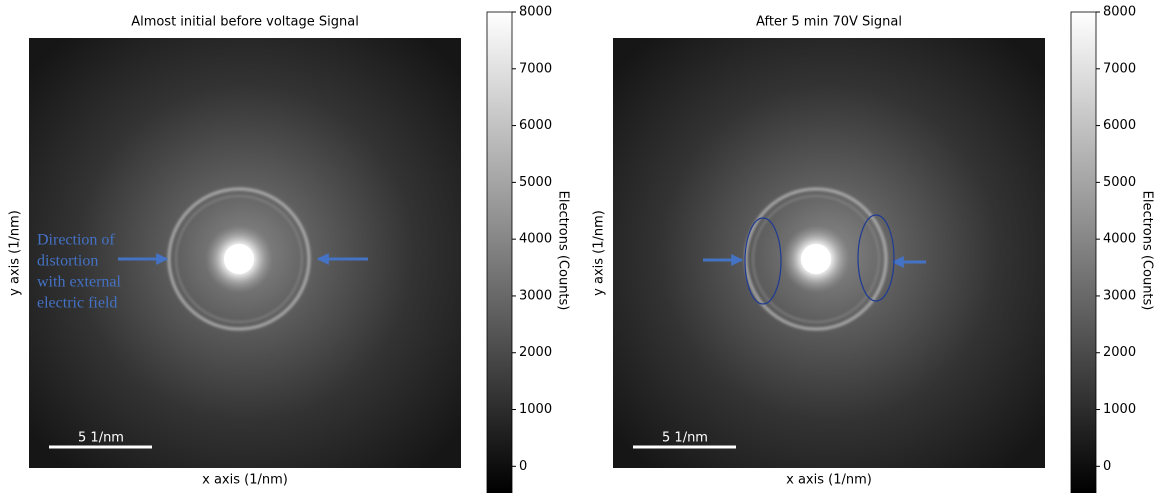 This screenshot has height=497, width=1154. What do you see at coordinates (77, 303) in the screenshot?
I see `annotation: electric field` at bounding box center [77, 303].